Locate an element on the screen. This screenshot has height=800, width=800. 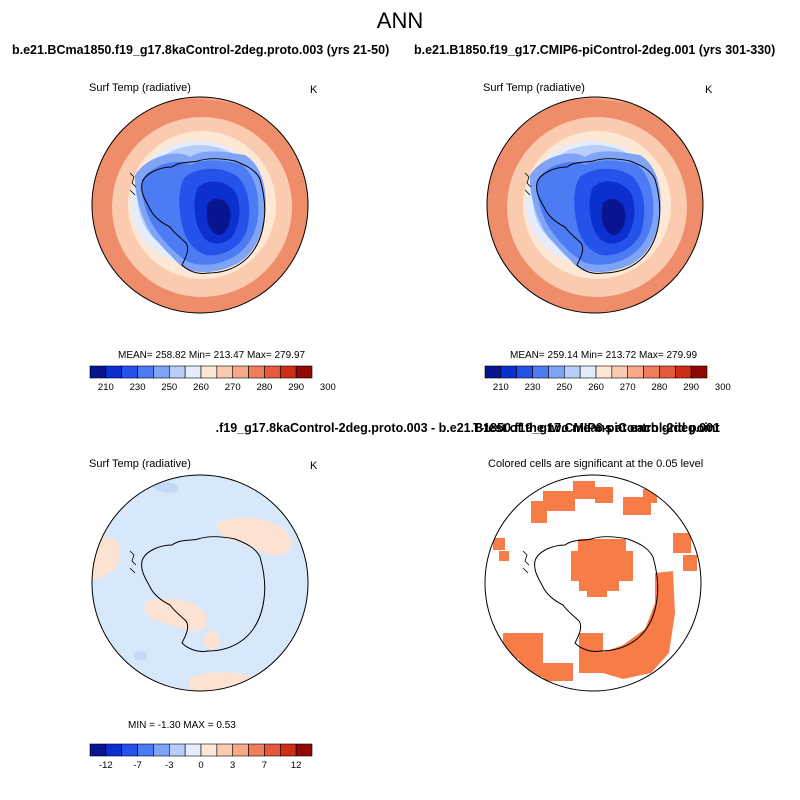
stats-bottom-left: MIN = -1.30 MAX = 0.53 is located at coordinates (182, 725).